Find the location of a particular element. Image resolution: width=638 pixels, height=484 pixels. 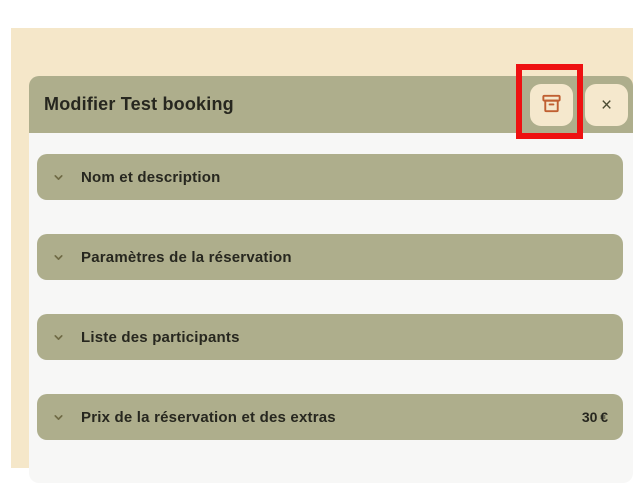

modal-title: Modifier Test booking is located at coordinates (139, 104).